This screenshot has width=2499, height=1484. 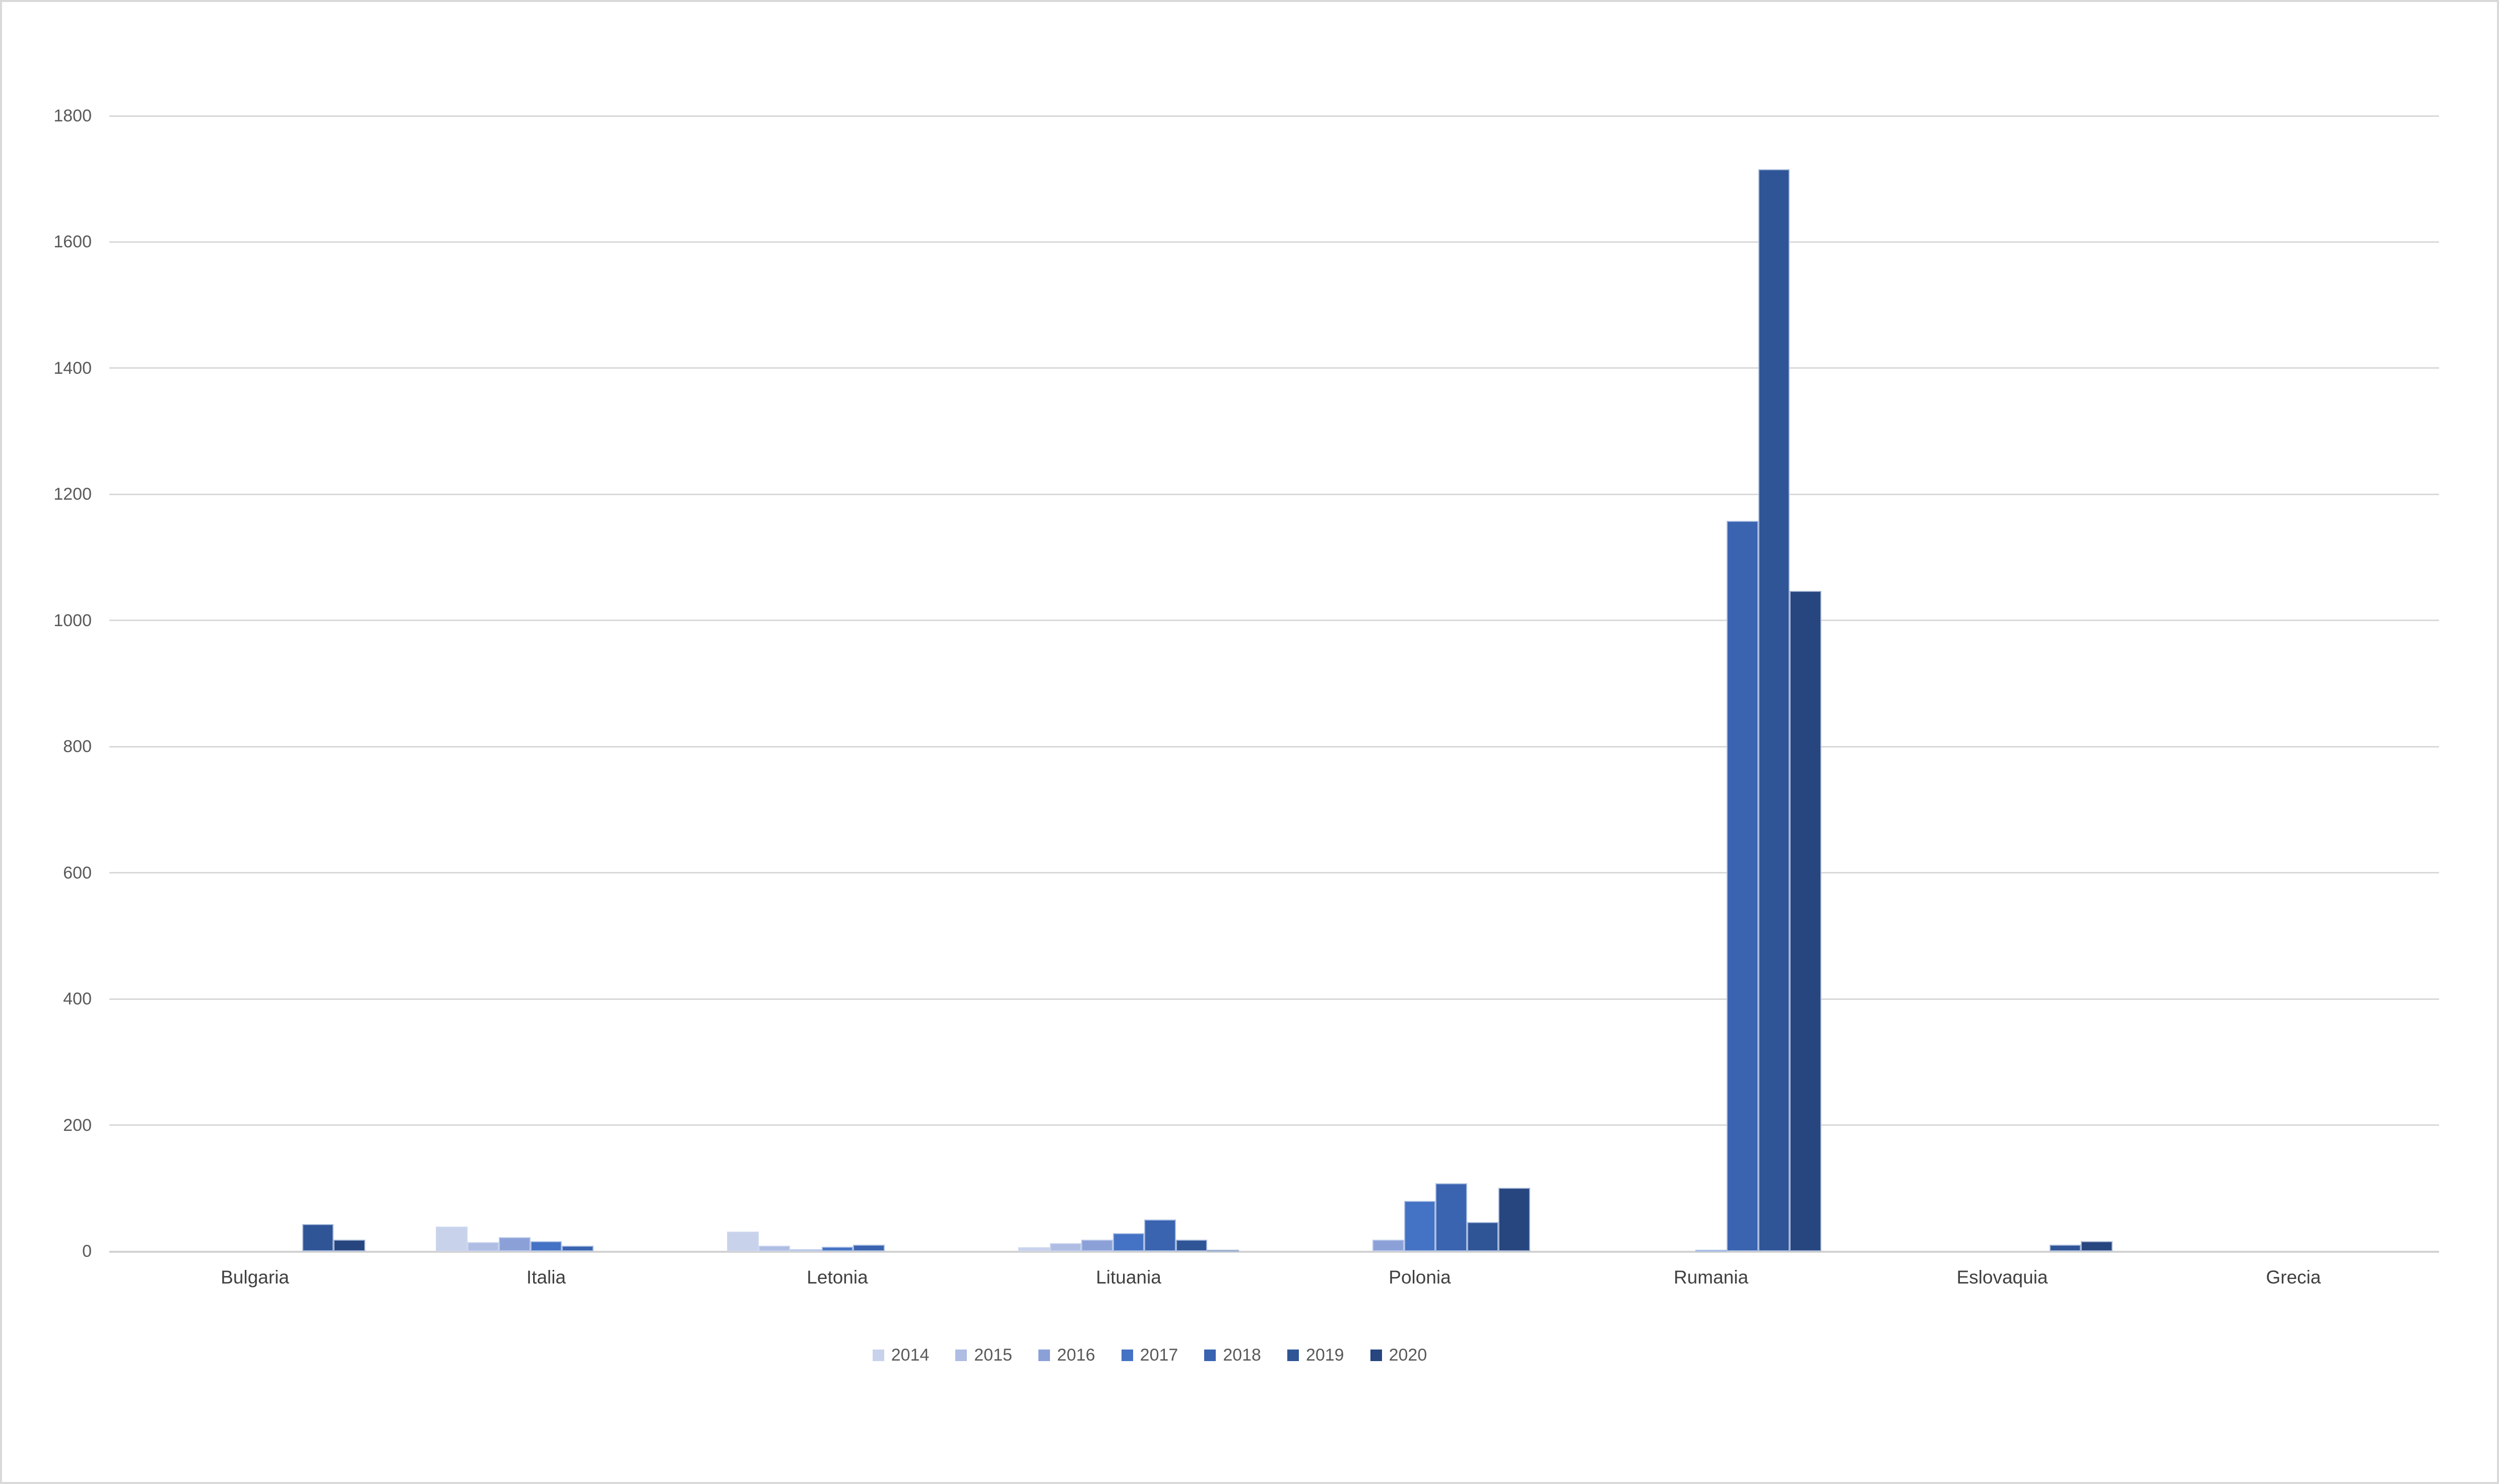 What do you see at coordinates (2065, 1248) in the screenshot?
I see `bar-eslovaquia-2019` at bounding box center [2065, 1248].